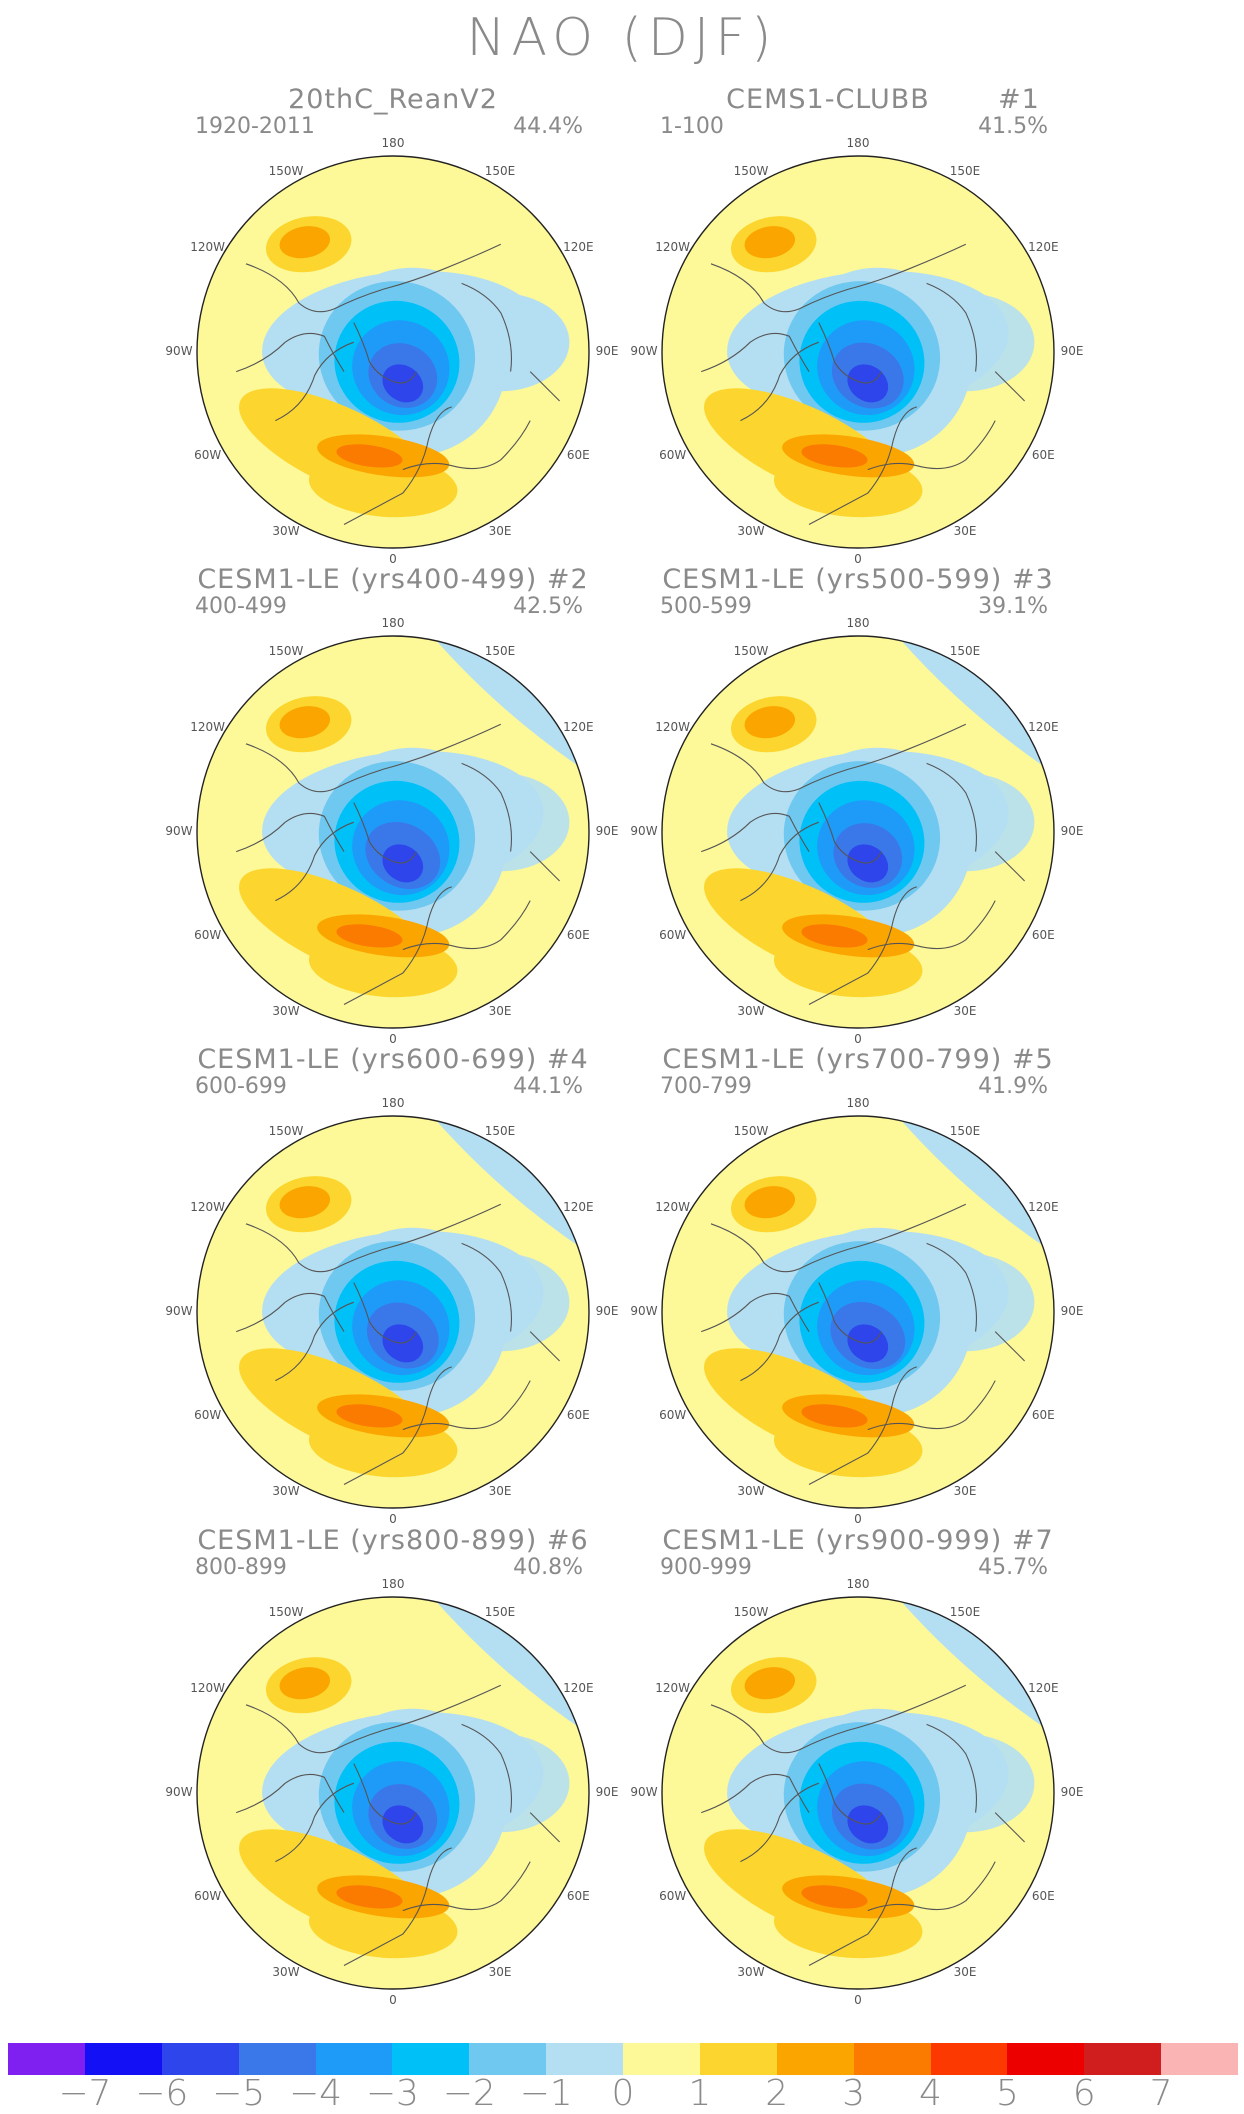 The width and height of the screenshot is (1244, 2114). What do you see at coordinates (1013, 1567) in the screenshot?
I see `variance-percent: 45.7%` at bounding box center [1013, 1567].